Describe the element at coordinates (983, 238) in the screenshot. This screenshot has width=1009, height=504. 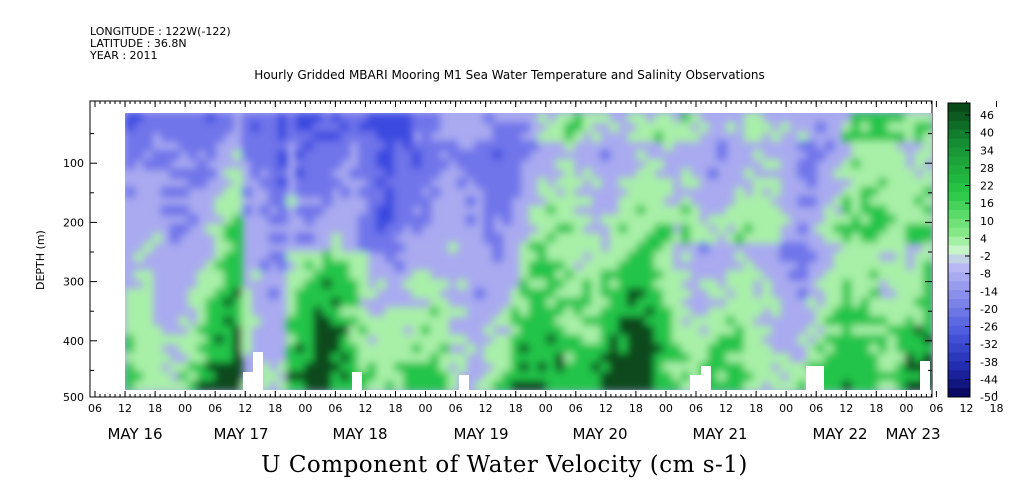
I see `colorbar-label: 4` at that location.